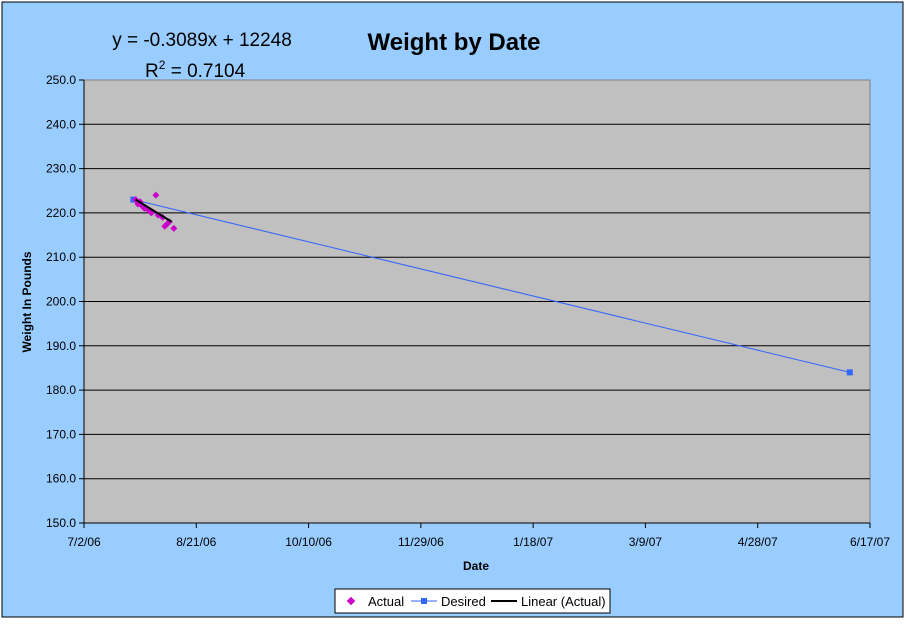 Image resolution: width=906 pixels, height=625 pixels. What do you see at coordinates (849, 372) in the screenshot?
I see `desired-point` at bounding box center [849, 372].